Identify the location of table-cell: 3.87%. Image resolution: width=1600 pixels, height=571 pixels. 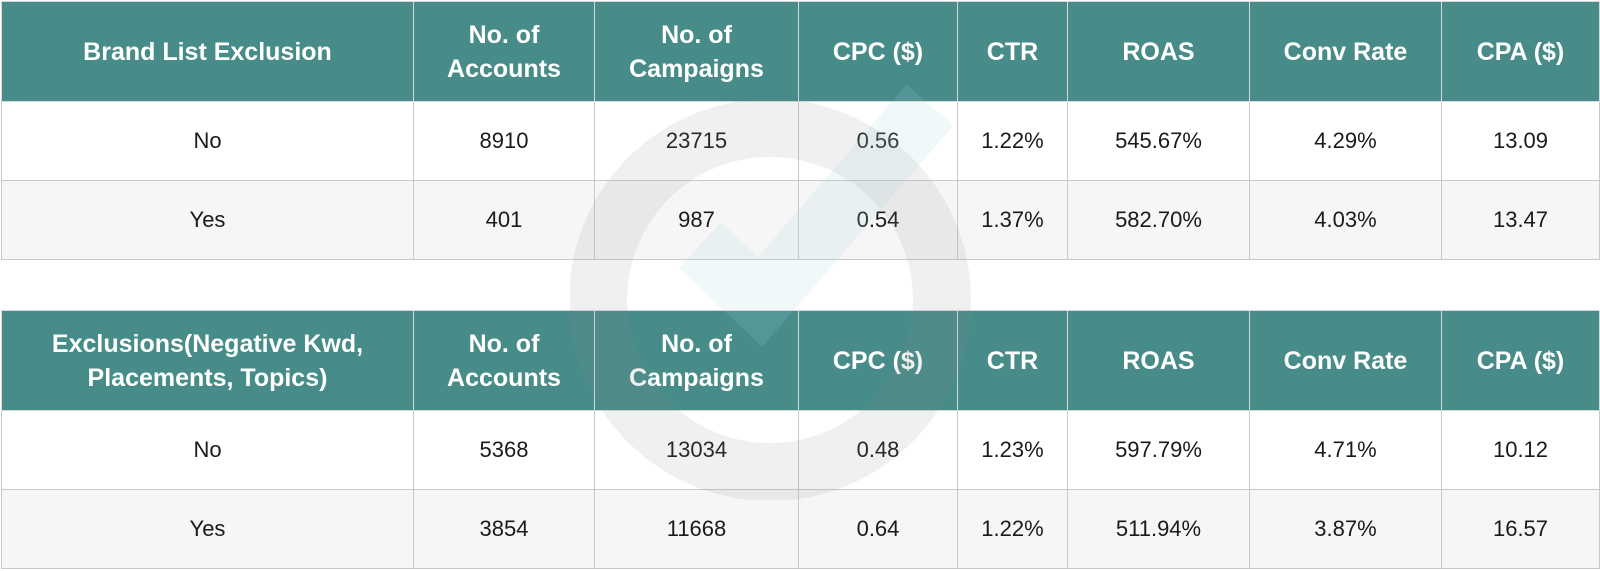
(1345, 529).